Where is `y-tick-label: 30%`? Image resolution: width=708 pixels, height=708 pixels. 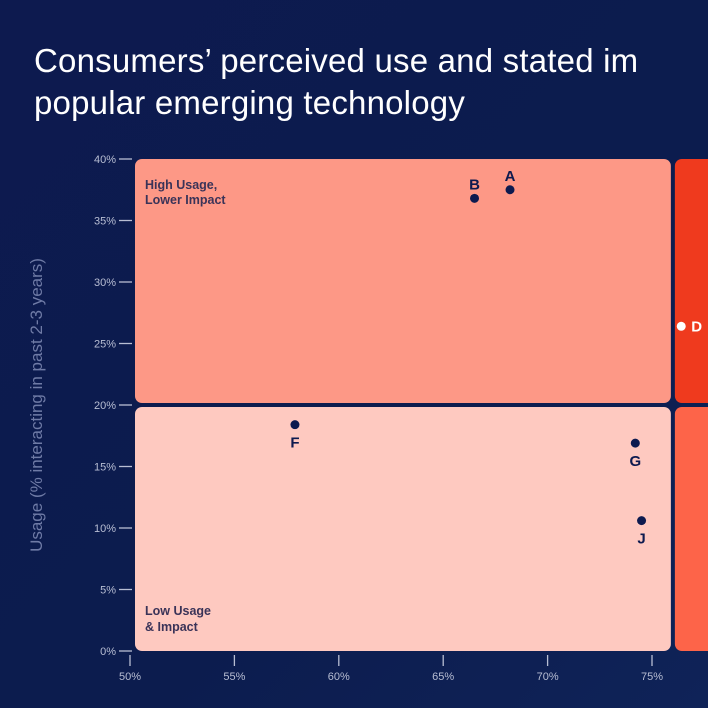
y-tick-label: 30% is located at coordinates (105, 283).